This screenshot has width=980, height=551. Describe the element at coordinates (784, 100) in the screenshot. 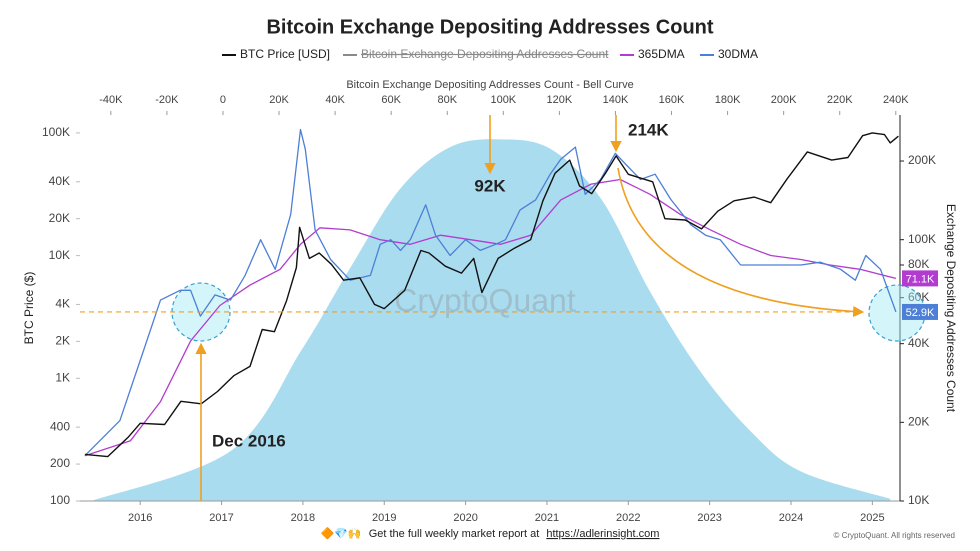

I see `x2-tick-label: 200K` at that location.